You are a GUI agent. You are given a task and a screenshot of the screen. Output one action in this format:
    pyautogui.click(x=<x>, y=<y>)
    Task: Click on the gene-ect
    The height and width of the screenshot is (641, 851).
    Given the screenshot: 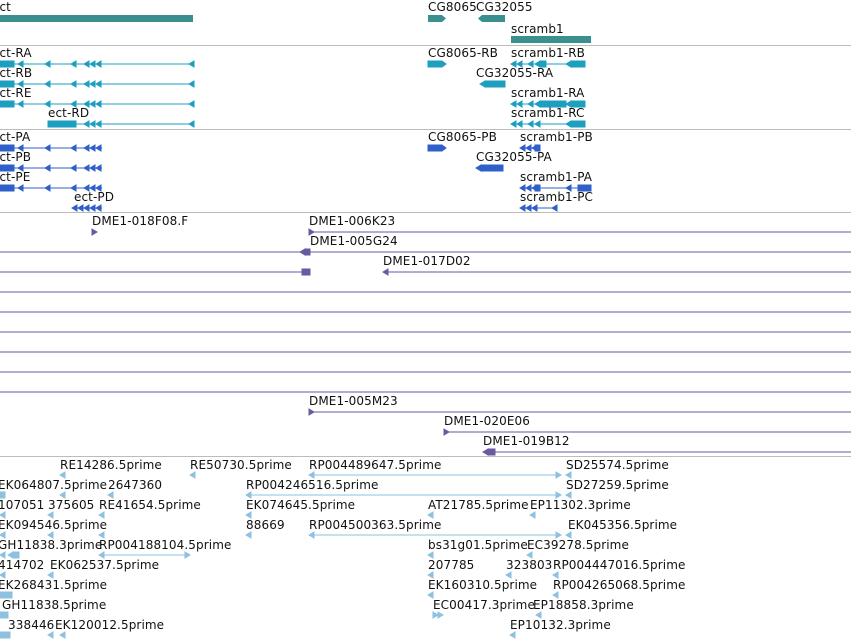 What is the action you would take?
    pyautogui.click(x=96, y=18)
    